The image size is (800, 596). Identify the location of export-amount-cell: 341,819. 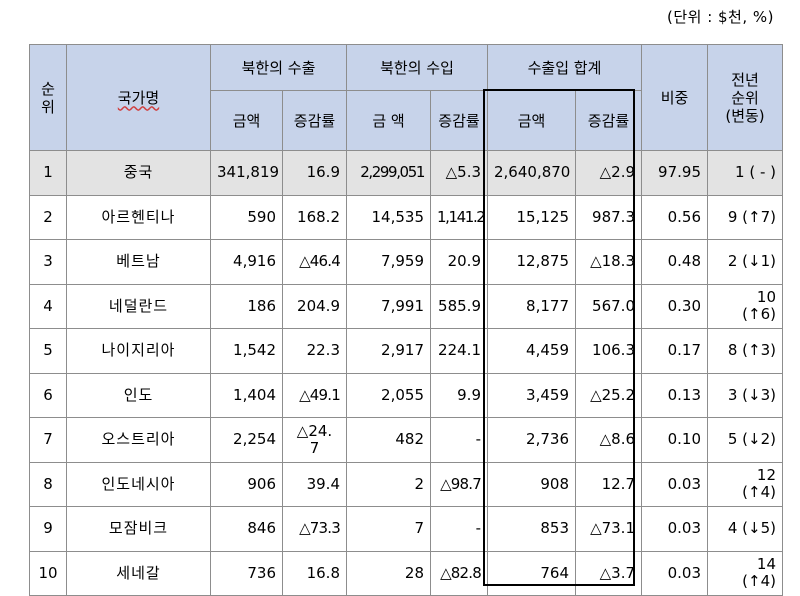
(246, 173).